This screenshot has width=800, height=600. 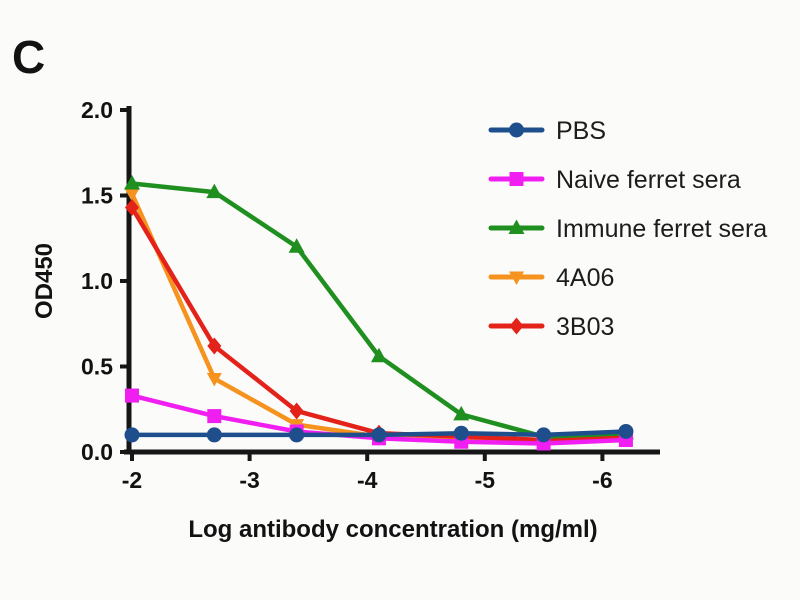 What do you see at coordinates (392, 529) in the screenshot?
I see `x-axis-title: Log antibody concentration (mg/ml)` at bounding box center [392, 529].